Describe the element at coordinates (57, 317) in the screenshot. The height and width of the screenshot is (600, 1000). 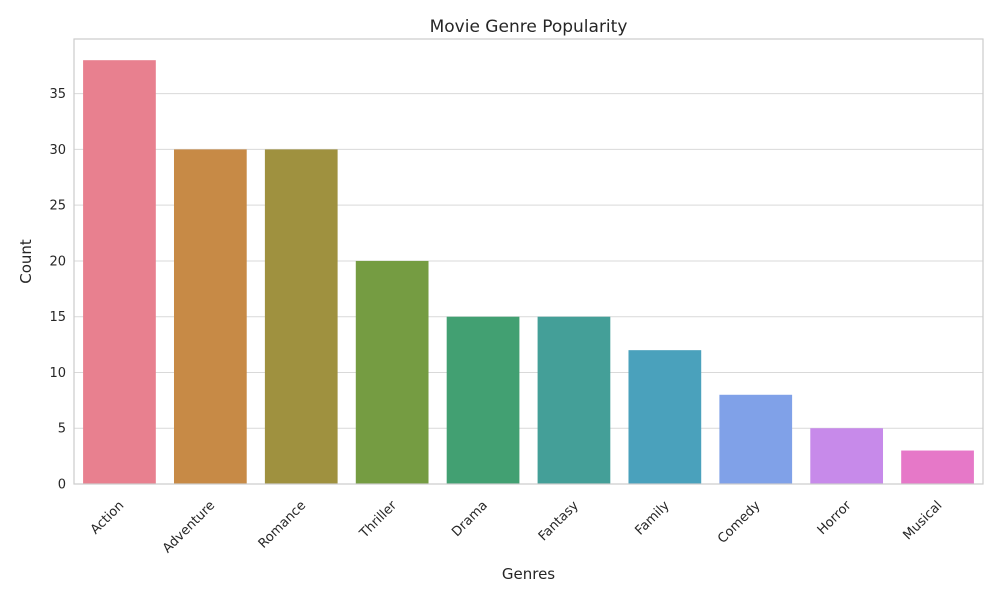
I see `y-tick-15: 15` at that location.